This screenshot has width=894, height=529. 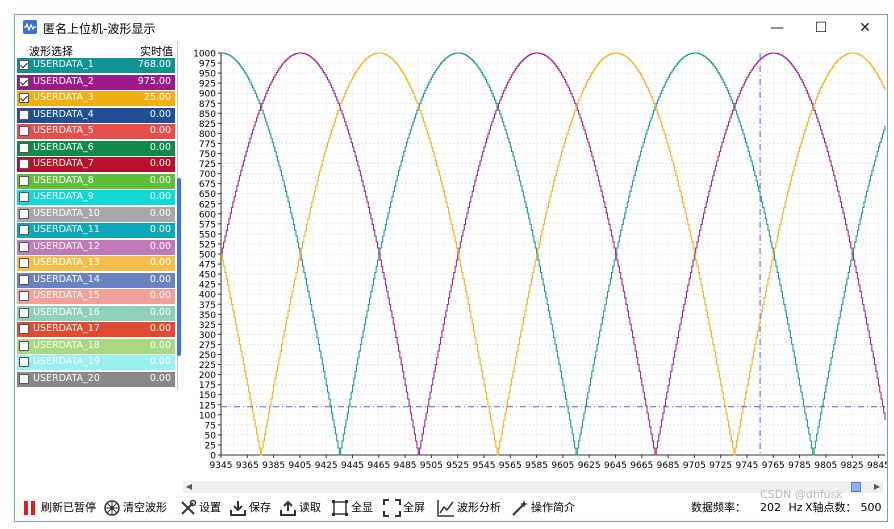 What do you see at coordinates (66, 312) in the screenshot?
I see `waveform-name: USERDATA_16` at bounding box center [66, 312].